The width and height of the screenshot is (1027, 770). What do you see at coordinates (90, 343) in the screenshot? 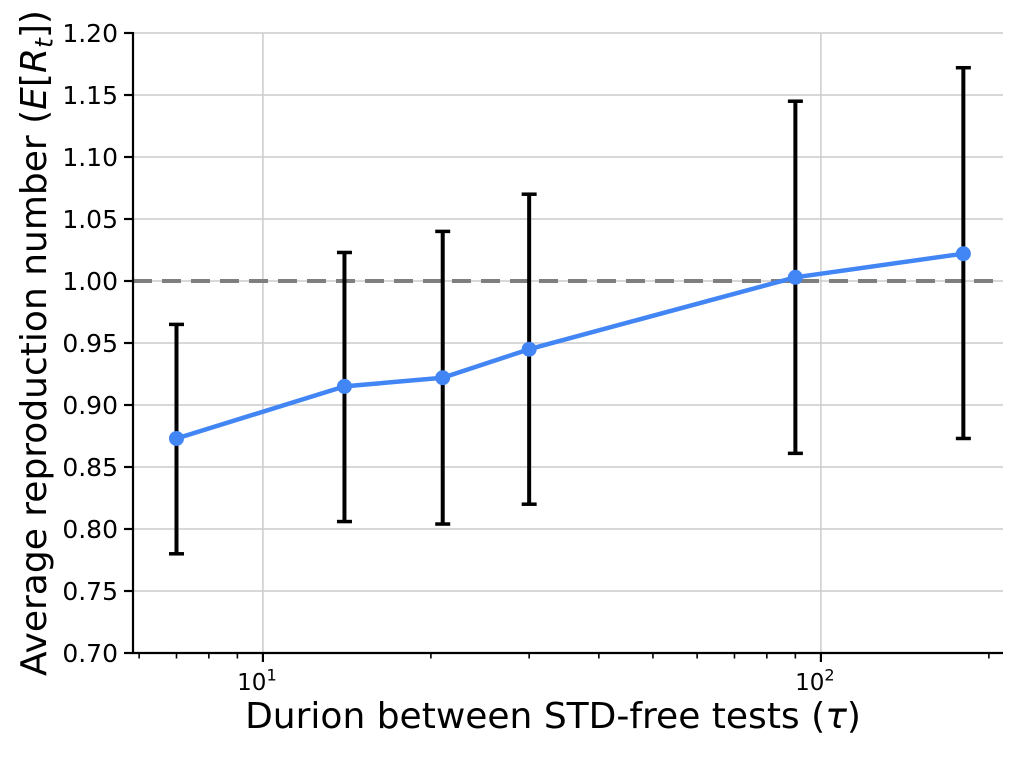
I see `y-tick-label: 0.95` at bounding box center [90, 343].